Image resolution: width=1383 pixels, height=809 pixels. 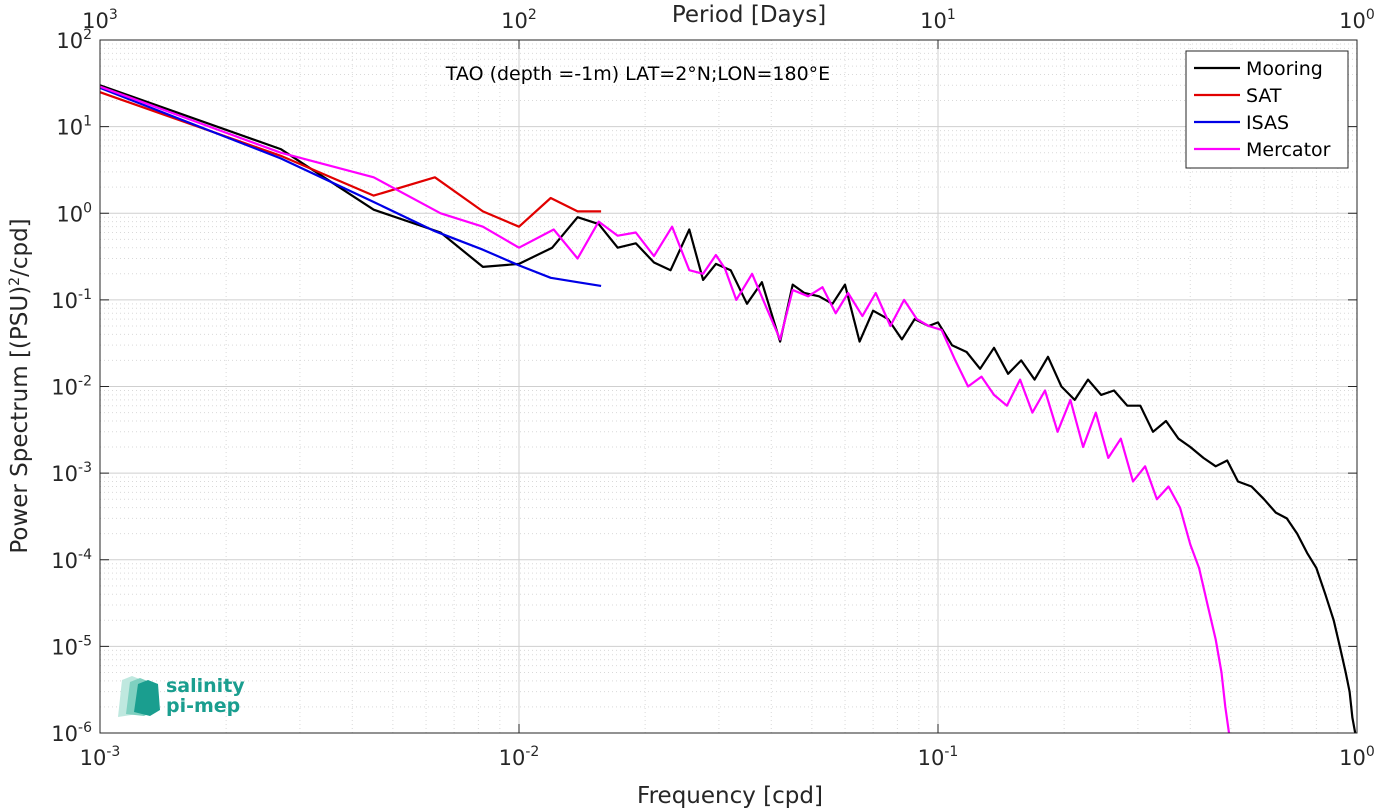 I want to click on y-axis-label-suffix: /cpd], so click(x=20, y=247).